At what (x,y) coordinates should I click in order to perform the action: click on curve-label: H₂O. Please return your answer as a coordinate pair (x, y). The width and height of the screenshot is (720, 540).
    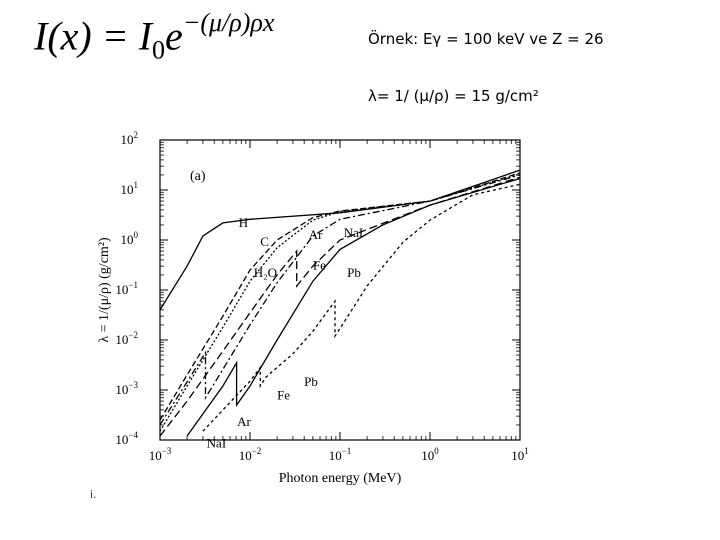
    Looking at the image, I should click on (265, 272).